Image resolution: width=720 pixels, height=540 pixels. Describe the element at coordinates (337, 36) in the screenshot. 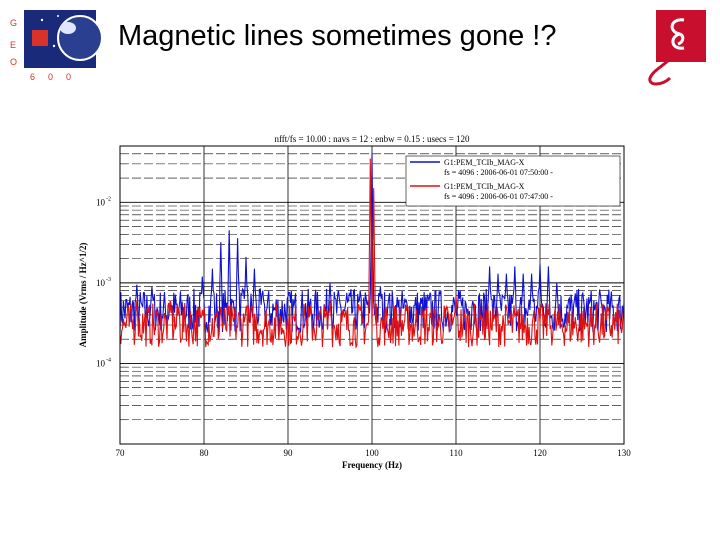

I see `slide-title: Magnetic lines sometimes gone !?` at that location.